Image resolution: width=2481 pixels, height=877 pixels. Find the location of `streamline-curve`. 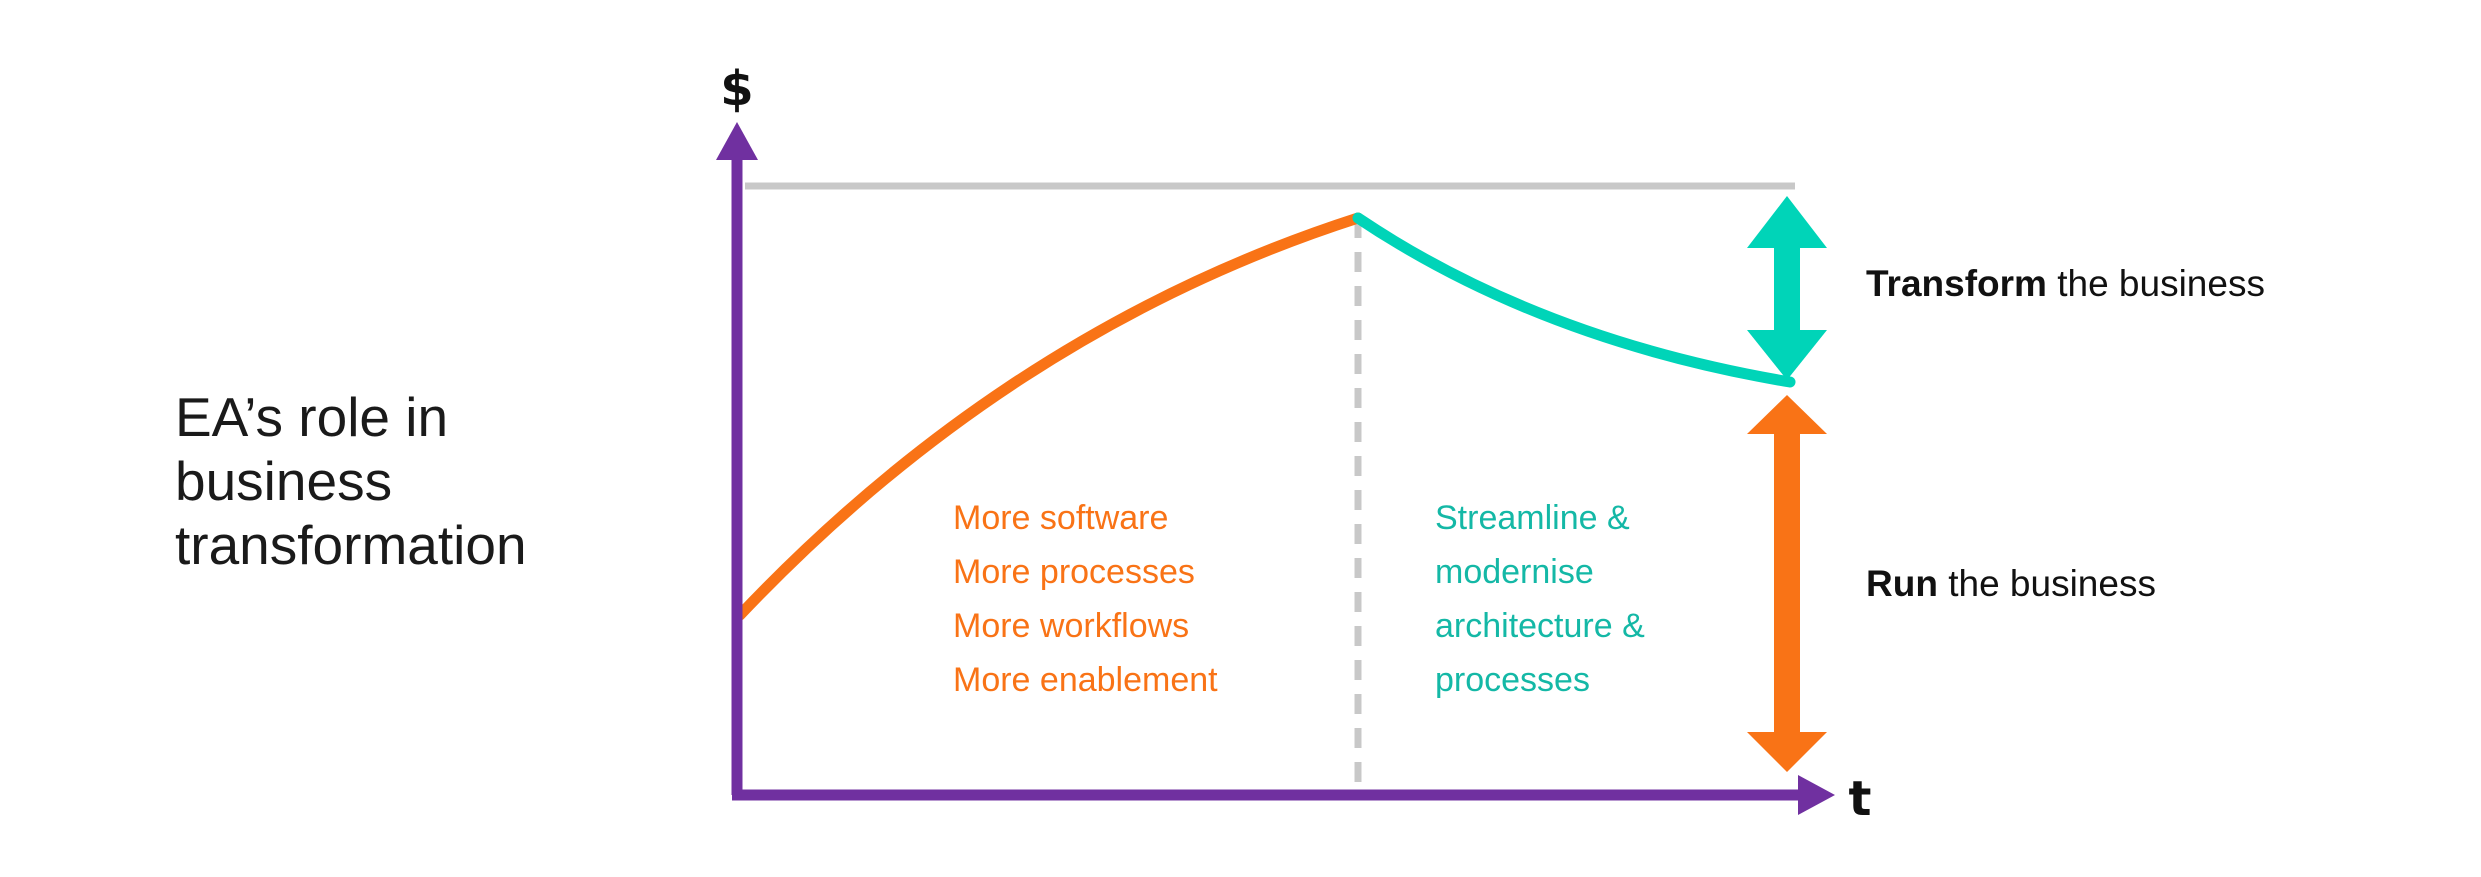

streamline-curve is located at coordinates (1574, 300).